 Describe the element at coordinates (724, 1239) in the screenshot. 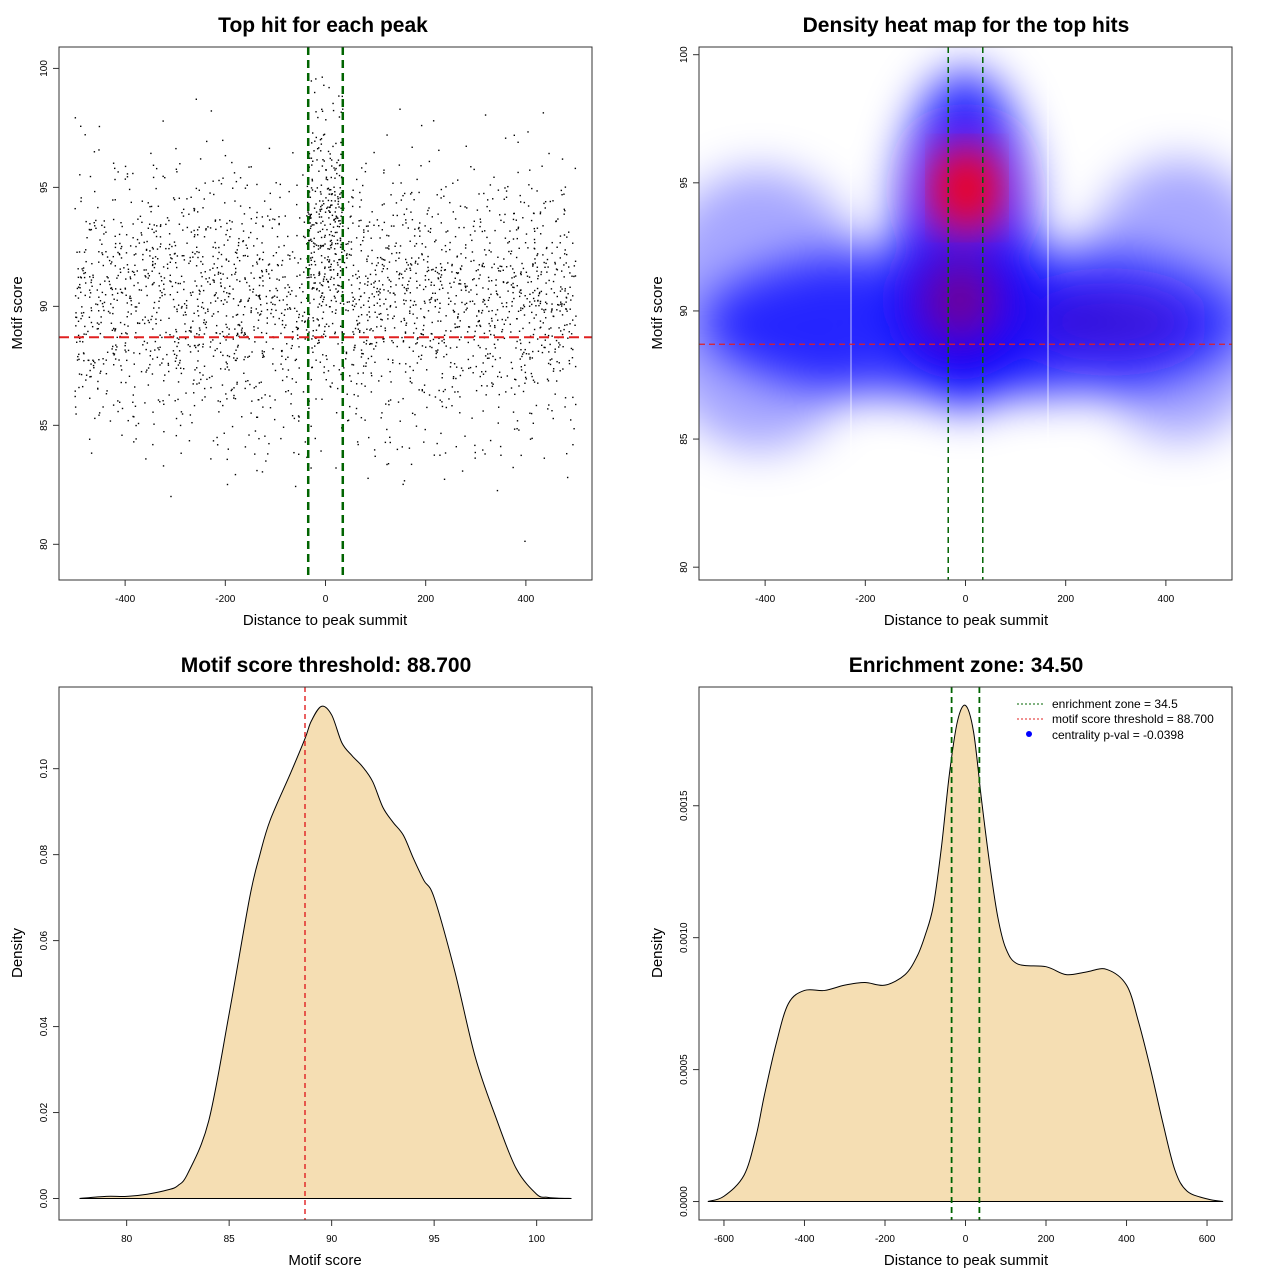

I see `x-tick-label: -600` at that location.